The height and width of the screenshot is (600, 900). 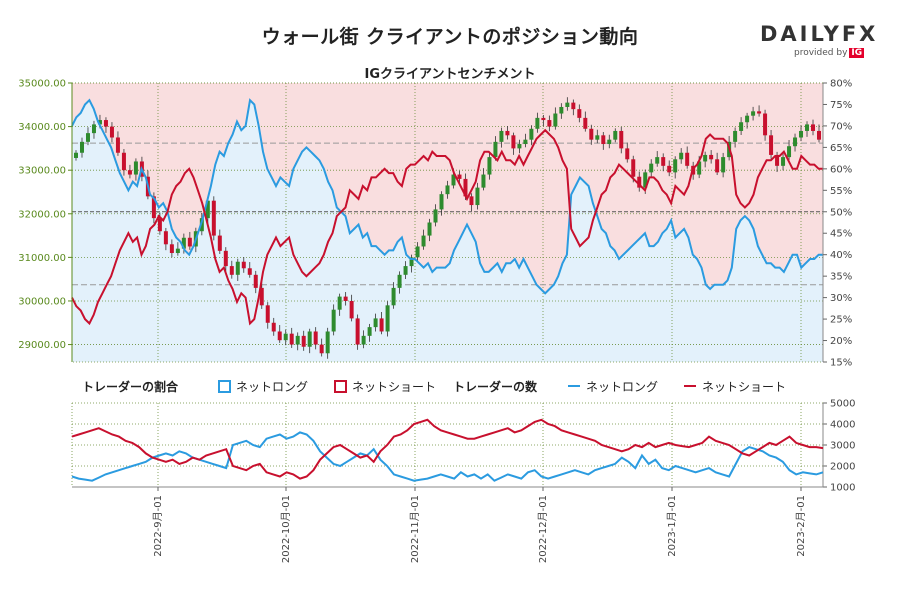 I want to click on right-tick-label-7: 50%, so click(x=841, y=212).